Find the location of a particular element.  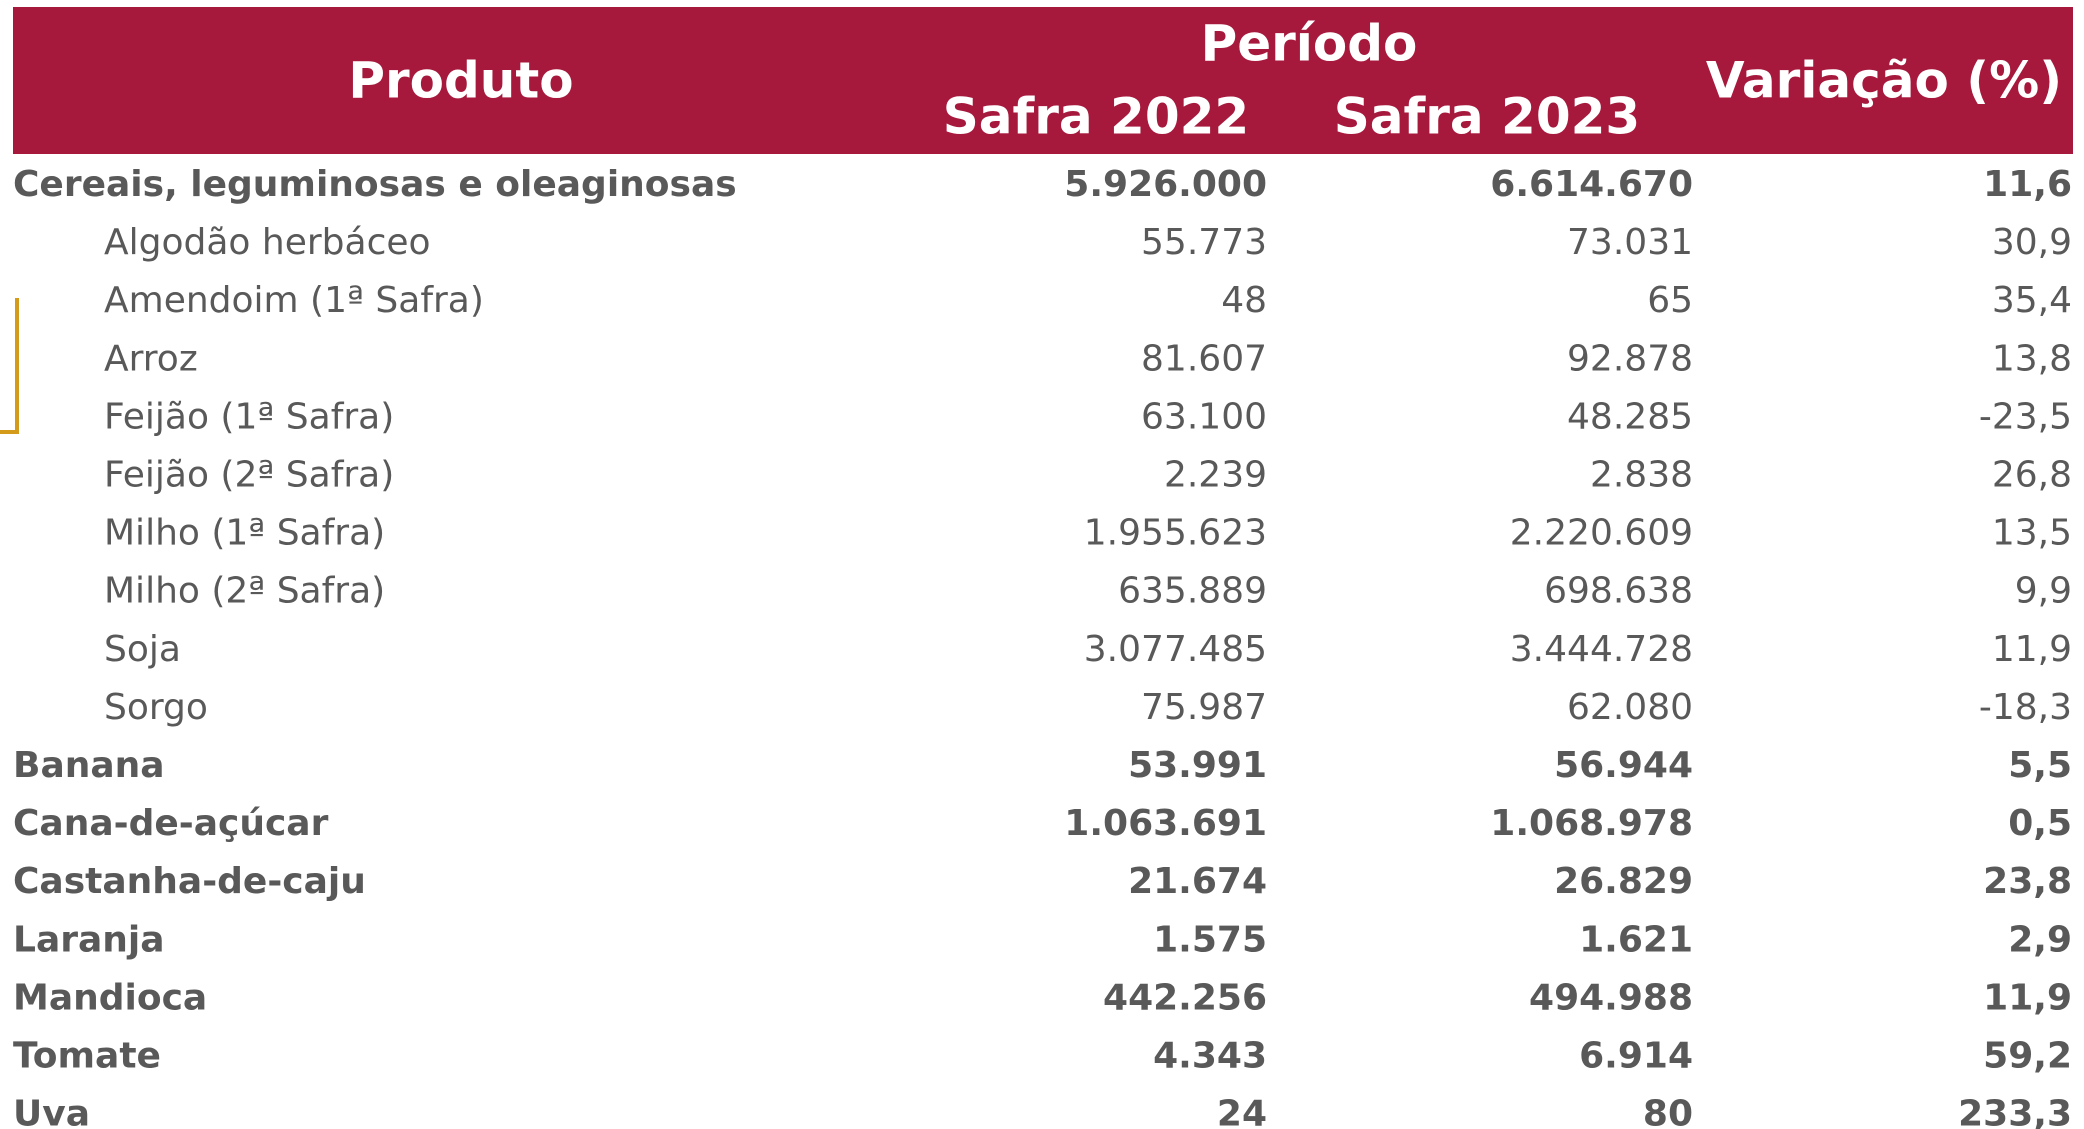

cell-safra-2023: 80 is located at coordinates (1668, 1111).